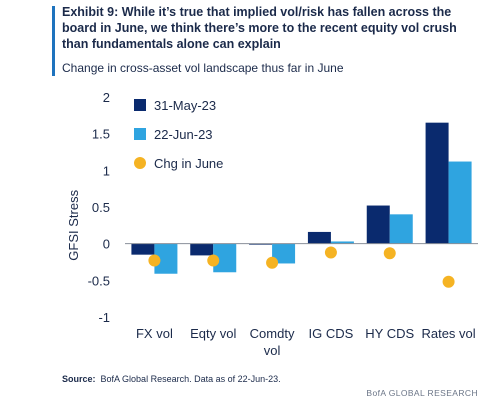 The height and width of the screenshot is (401, 500). Describe the element at coordinates (188, 163) in the screenshot. I see `legend-label: Chg in June` at that location.